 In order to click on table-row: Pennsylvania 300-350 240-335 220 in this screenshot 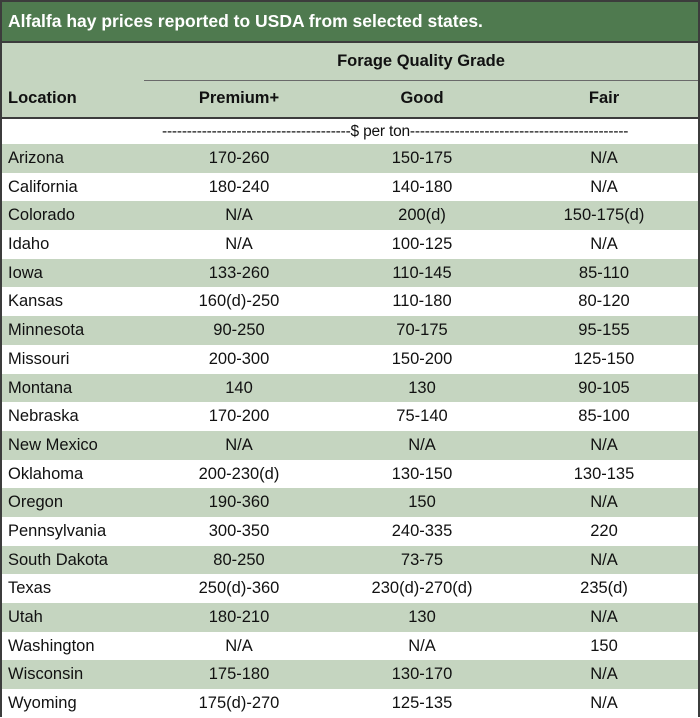, I will do `click(350, 531)`.